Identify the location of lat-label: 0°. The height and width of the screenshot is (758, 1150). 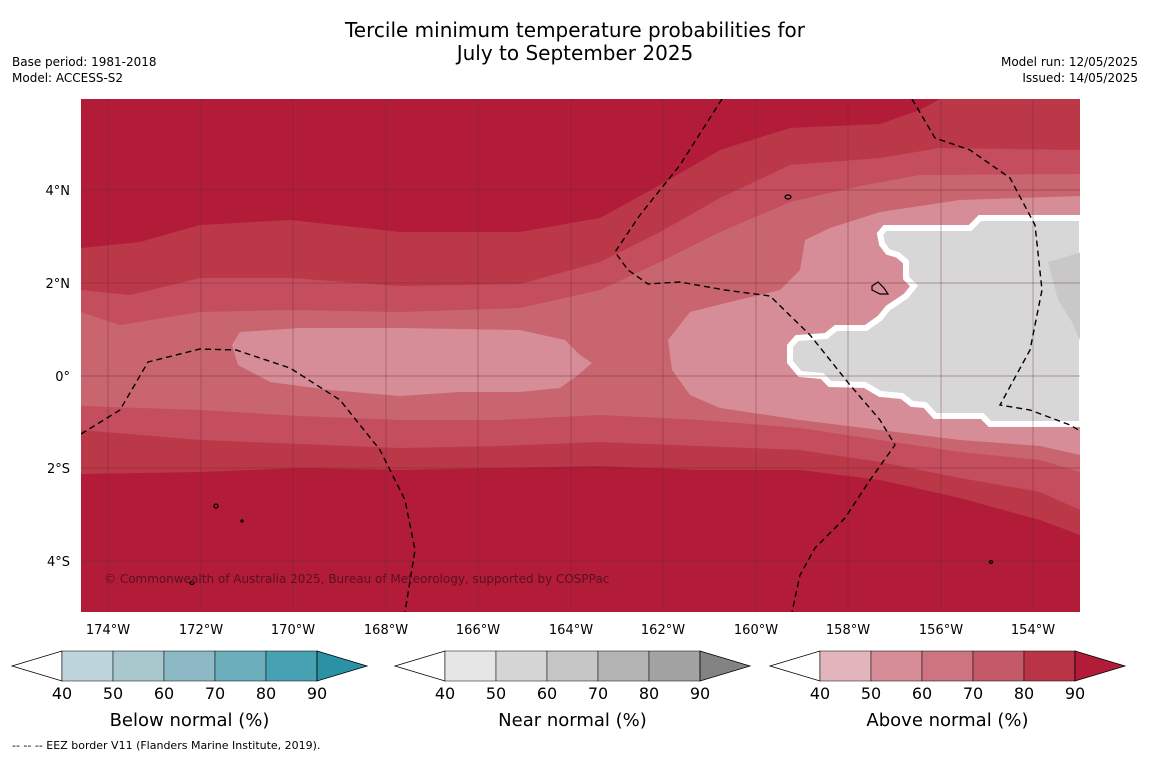
(62, 377).